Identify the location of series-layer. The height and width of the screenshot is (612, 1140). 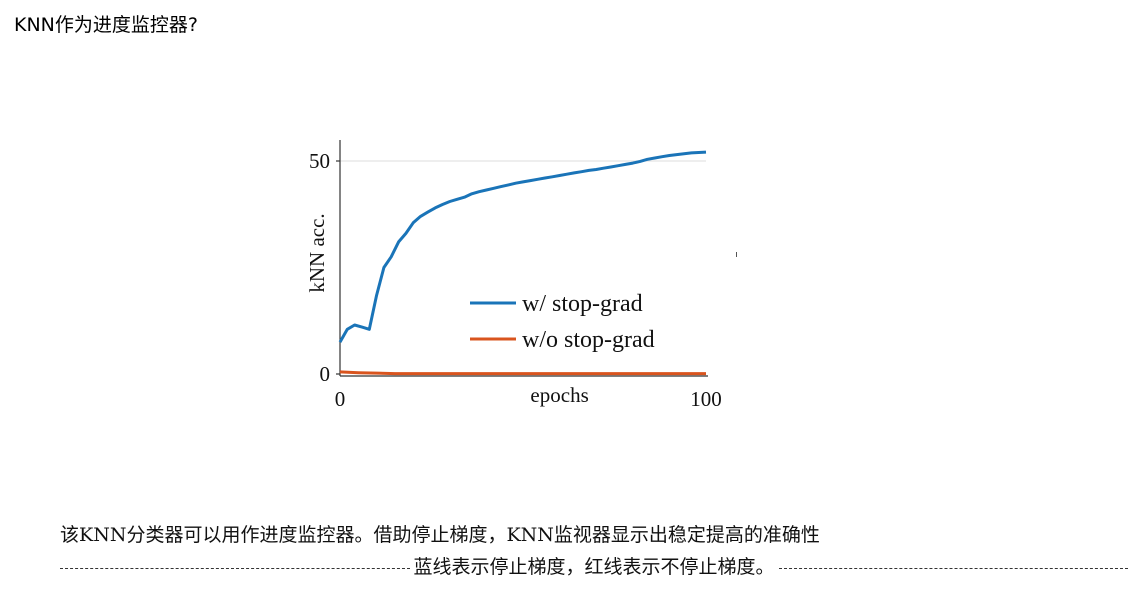
(522, 263).